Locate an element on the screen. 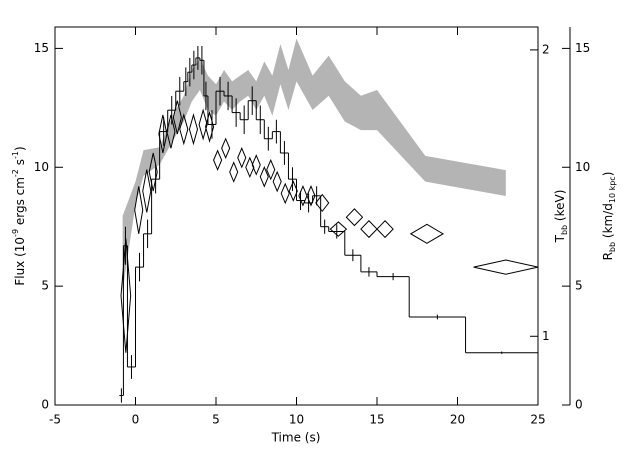  y-tick-label: 0 is located at coordinates (45, 405).